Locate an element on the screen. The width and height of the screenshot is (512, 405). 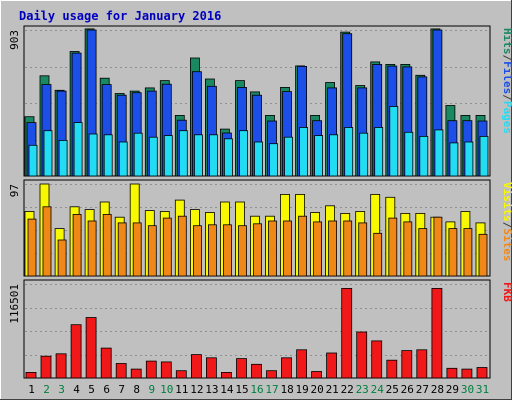
day-label-22: 22 is located at coordinates (347, 389).